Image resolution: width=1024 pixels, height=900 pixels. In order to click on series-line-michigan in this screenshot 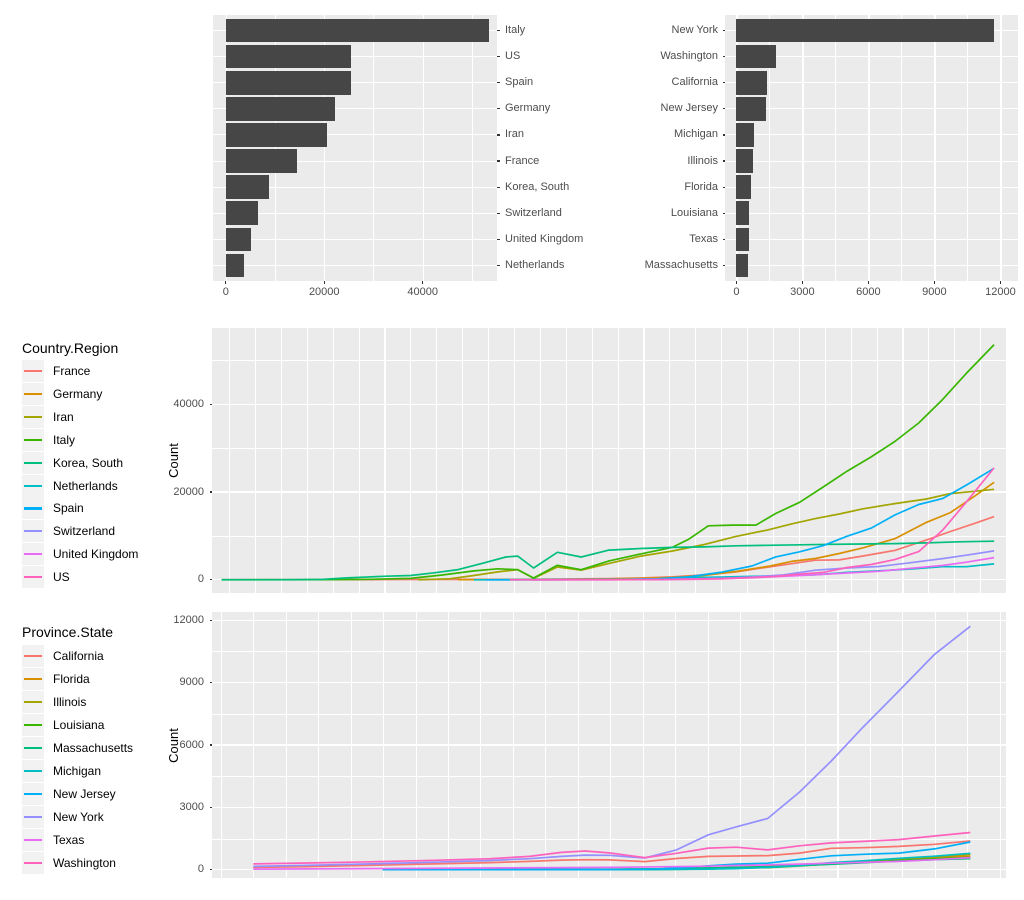, I will do `click(676, 861)`.